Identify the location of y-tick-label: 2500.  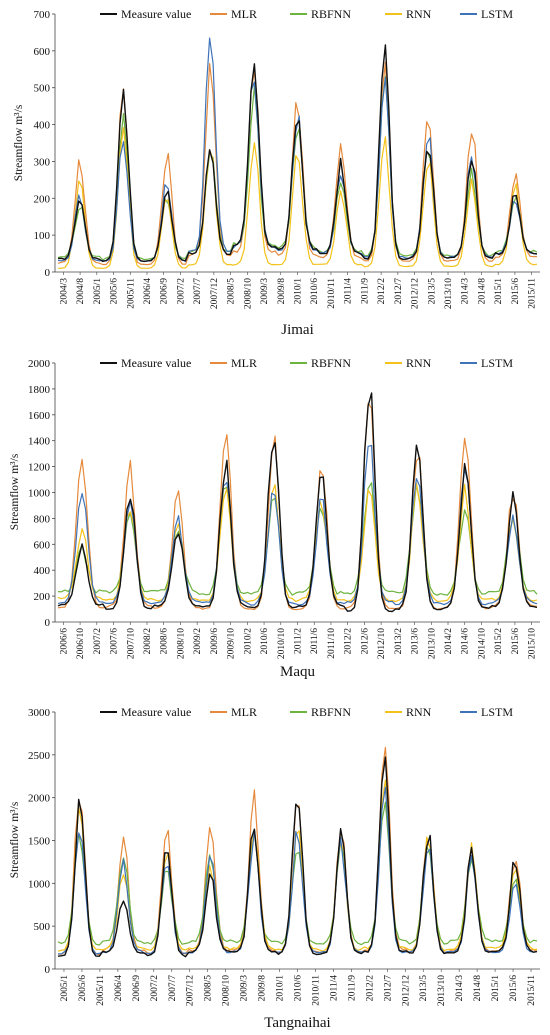
(39, 756).